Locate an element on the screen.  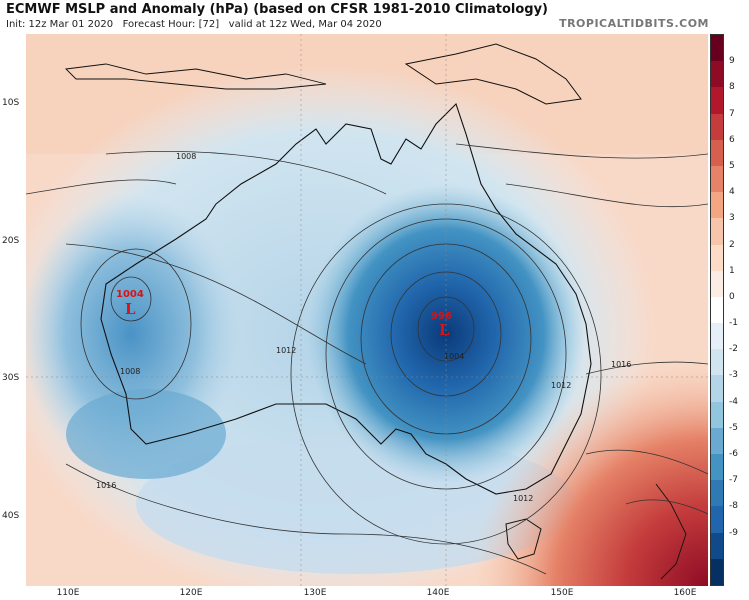
lon-label: 130E is located at coordinates (315, 593).